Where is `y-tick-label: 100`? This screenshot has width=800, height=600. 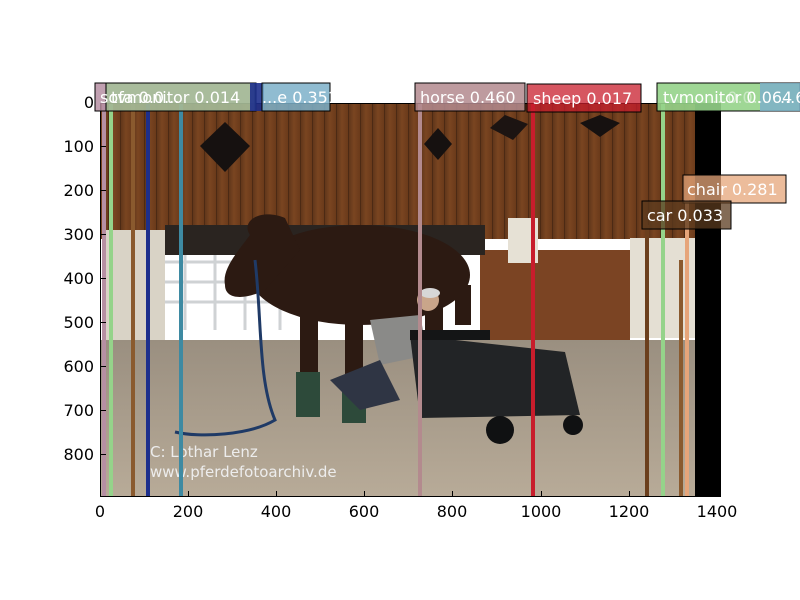
y-tick-label: 100 is located at coordinates (78, 146).